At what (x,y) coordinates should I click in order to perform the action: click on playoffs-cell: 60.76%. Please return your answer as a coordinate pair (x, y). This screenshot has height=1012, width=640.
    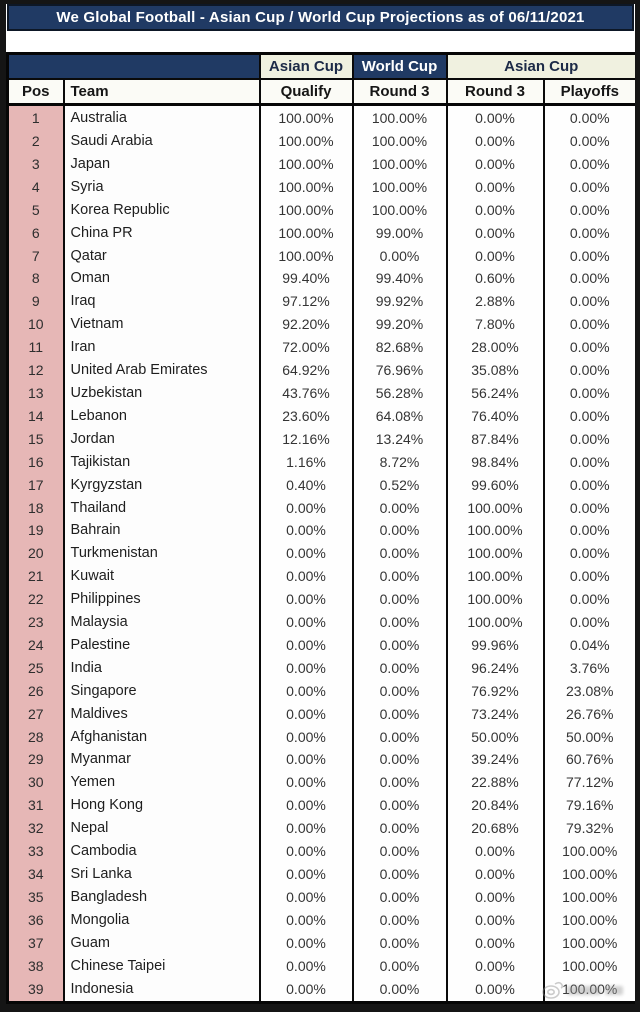
    Looking at the image, I should click on (588, 759).